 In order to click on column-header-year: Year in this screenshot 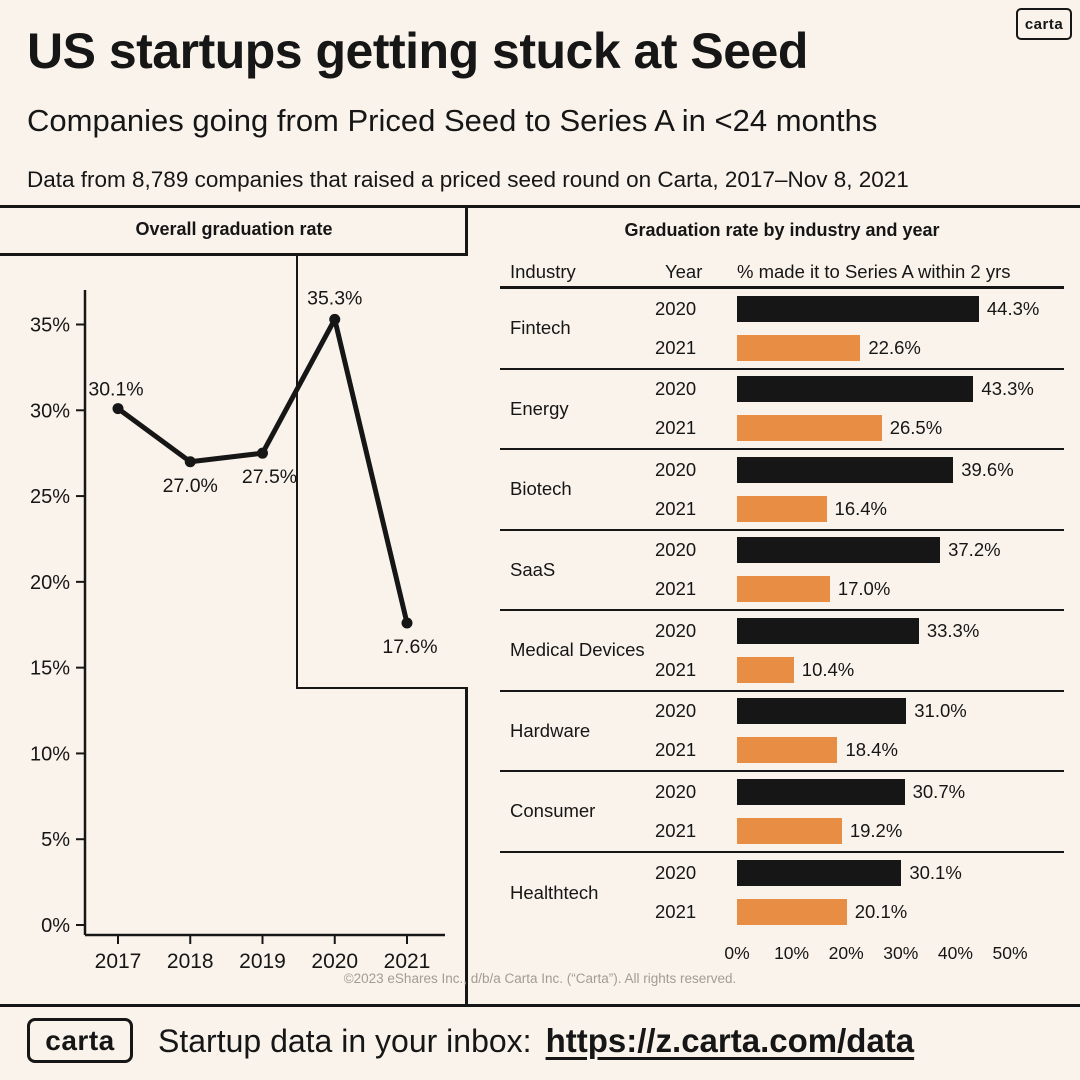, I will do `click(684, 271)`.